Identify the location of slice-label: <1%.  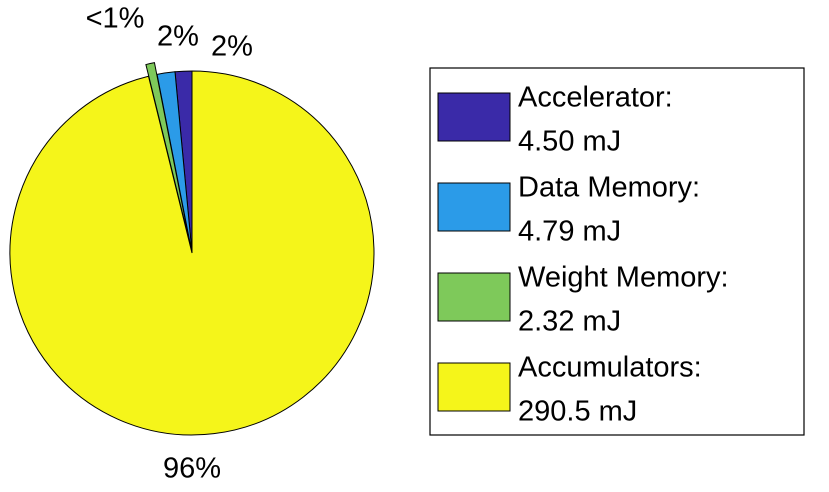
(115, 19).